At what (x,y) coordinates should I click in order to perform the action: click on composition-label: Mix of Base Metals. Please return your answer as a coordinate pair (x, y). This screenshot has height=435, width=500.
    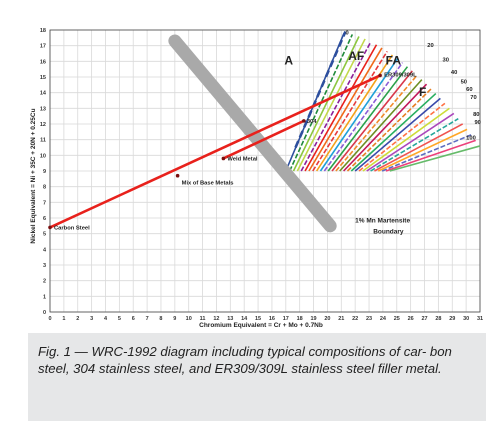
    Looking at the image, I should click on (208, 184).